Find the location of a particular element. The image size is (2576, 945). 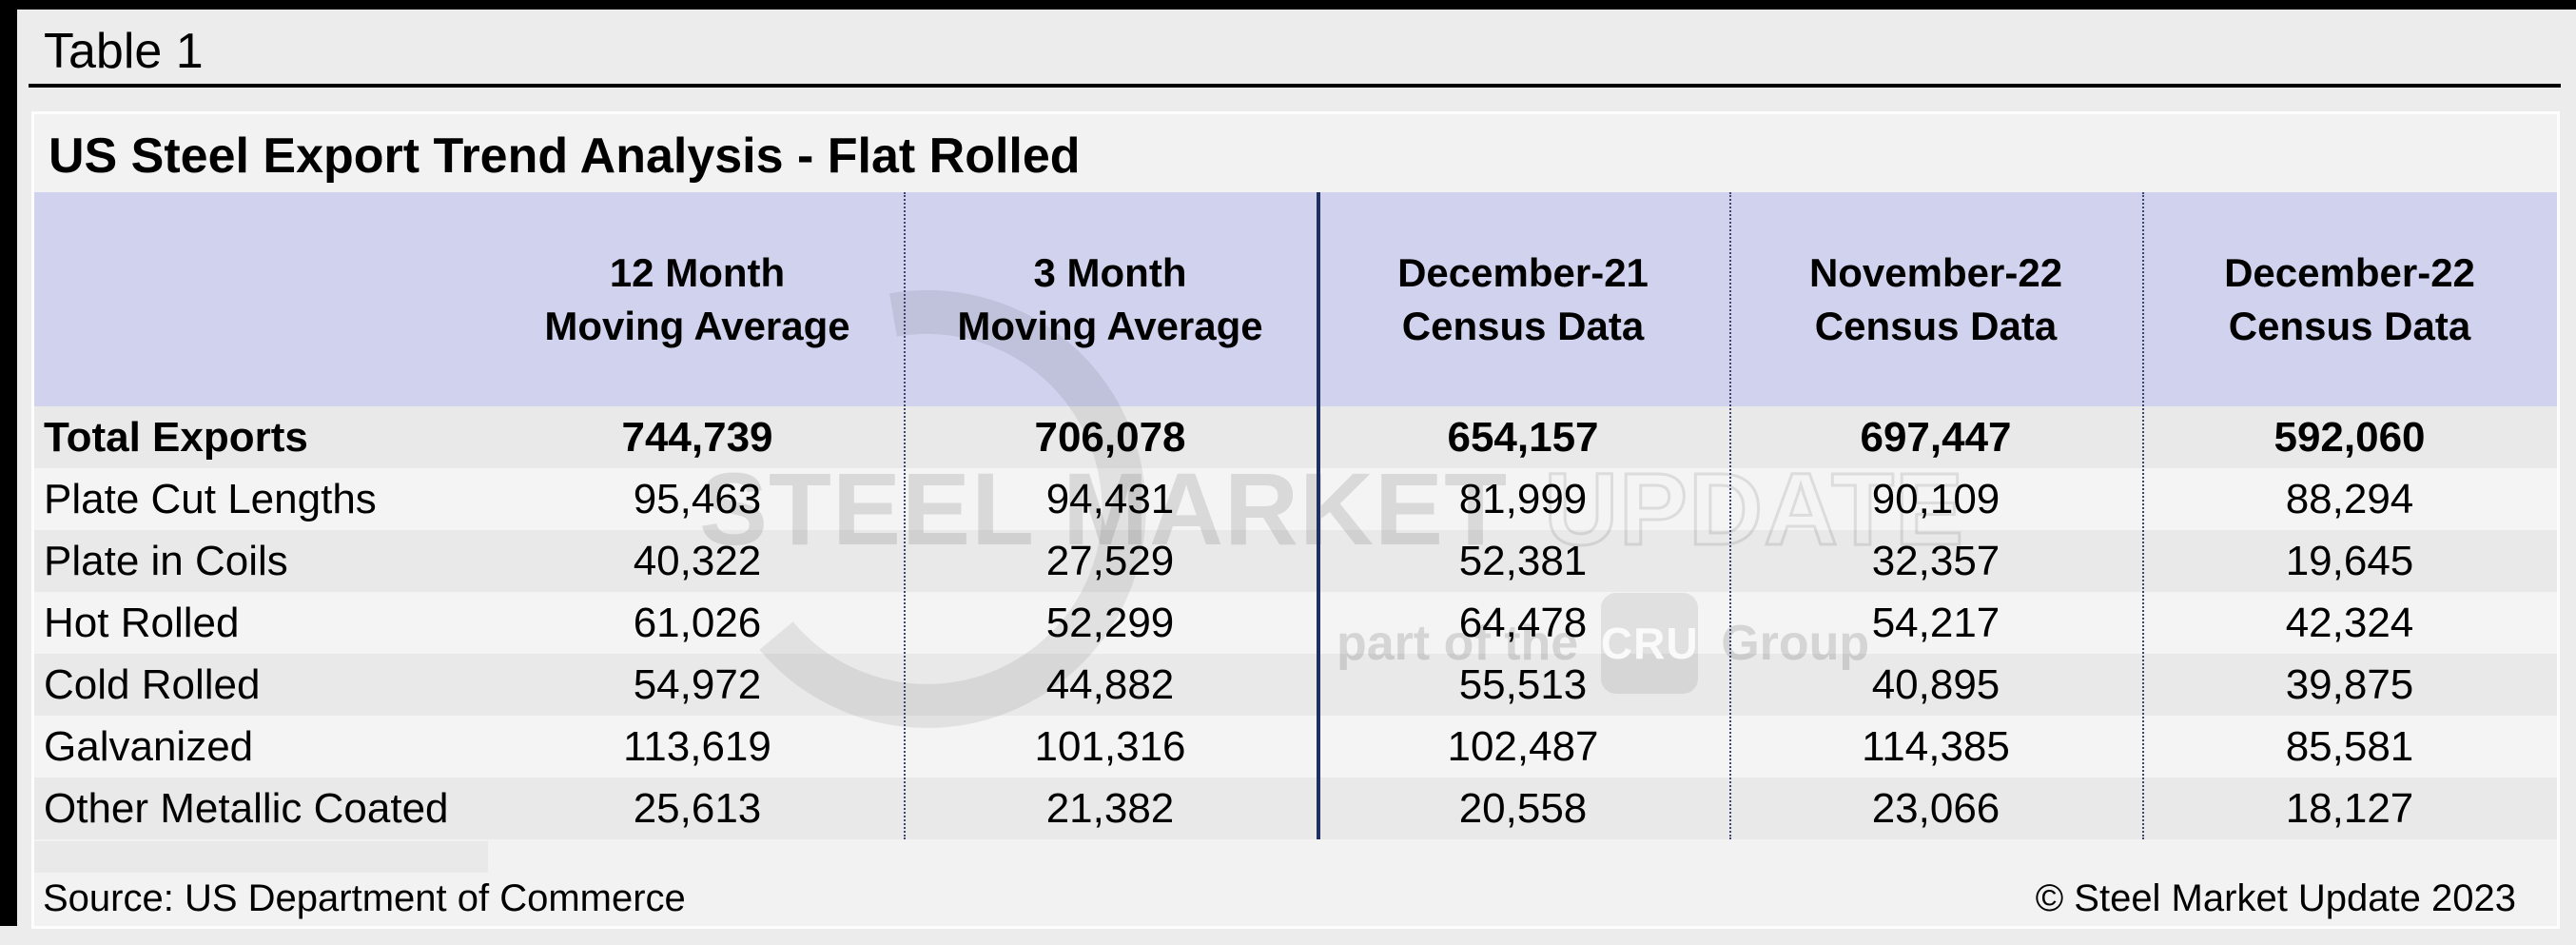

cell-value: 88,294 is located at coordinates (2349, 498).